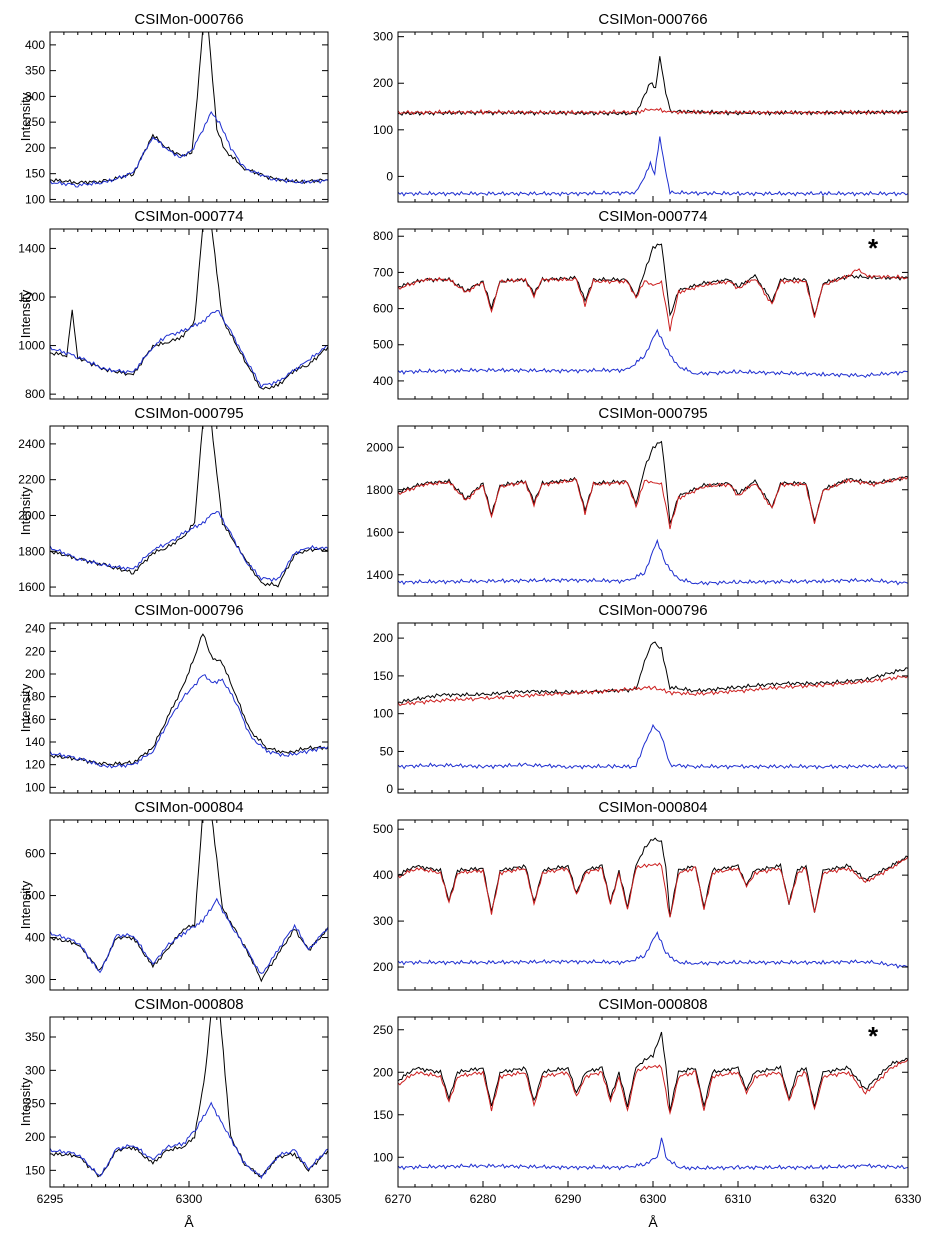  I want to click on y-tick-label: 50, so click(387, 751).